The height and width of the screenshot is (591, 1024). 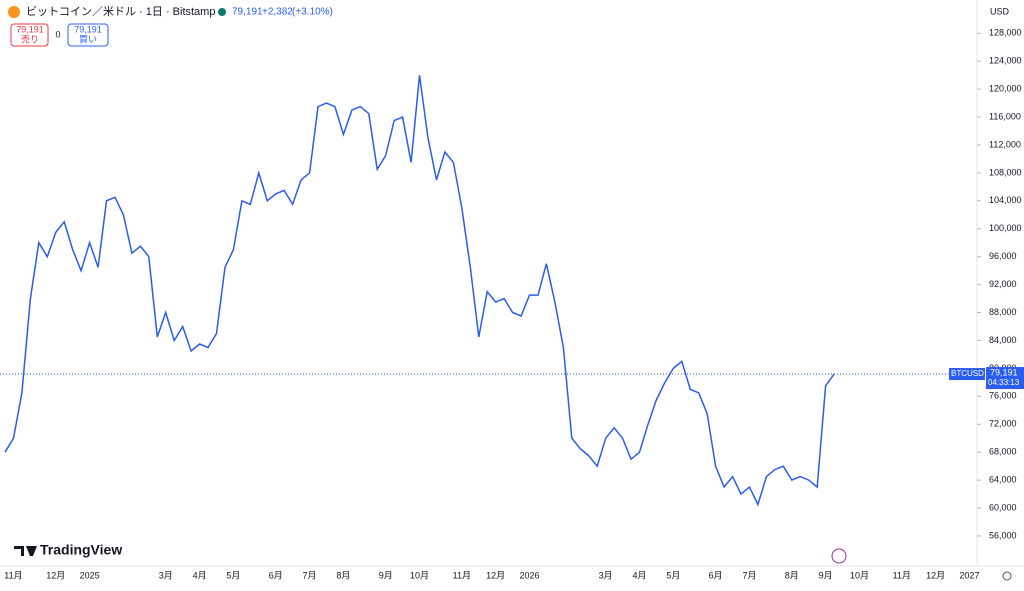 I want to click on event-icon, so click(x=839, y=556).